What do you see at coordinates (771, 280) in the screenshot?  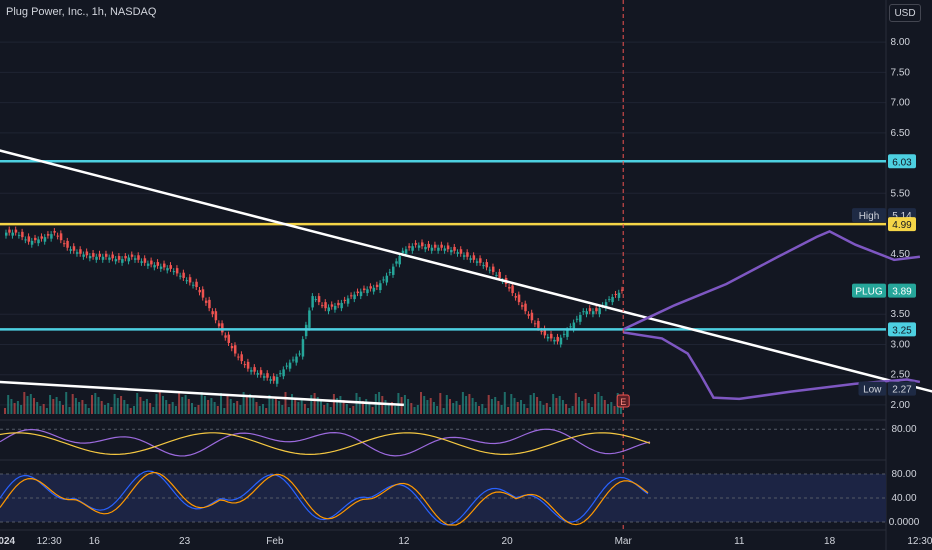 I see `projection-bullish-path` at bounding box center [771, 280].